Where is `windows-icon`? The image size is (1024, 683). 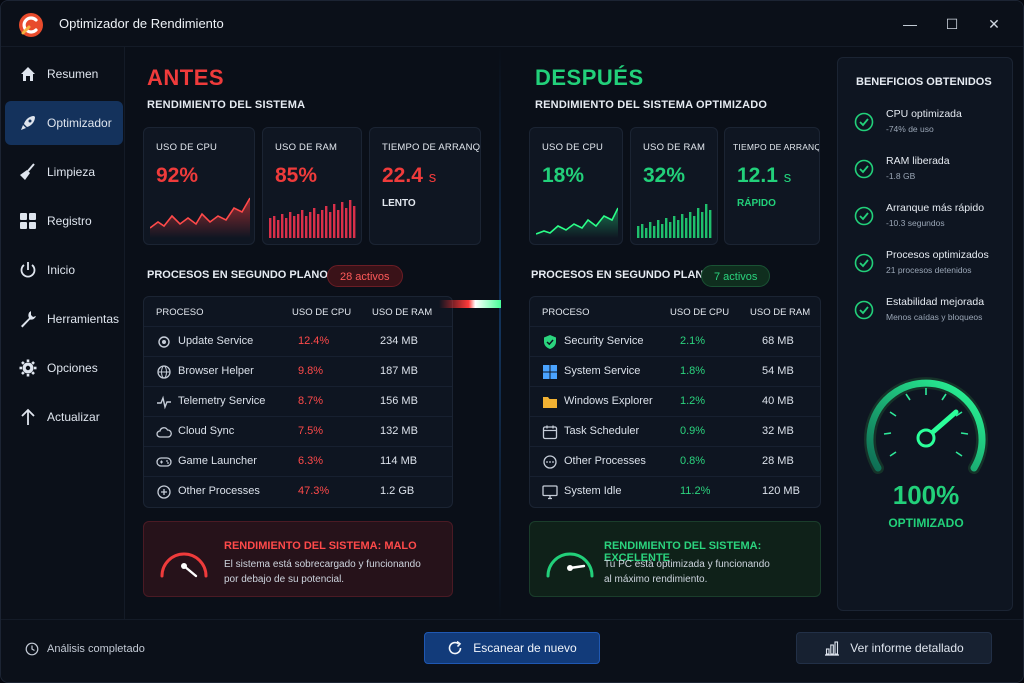 windows-icon is located at coordinates (550, 372).